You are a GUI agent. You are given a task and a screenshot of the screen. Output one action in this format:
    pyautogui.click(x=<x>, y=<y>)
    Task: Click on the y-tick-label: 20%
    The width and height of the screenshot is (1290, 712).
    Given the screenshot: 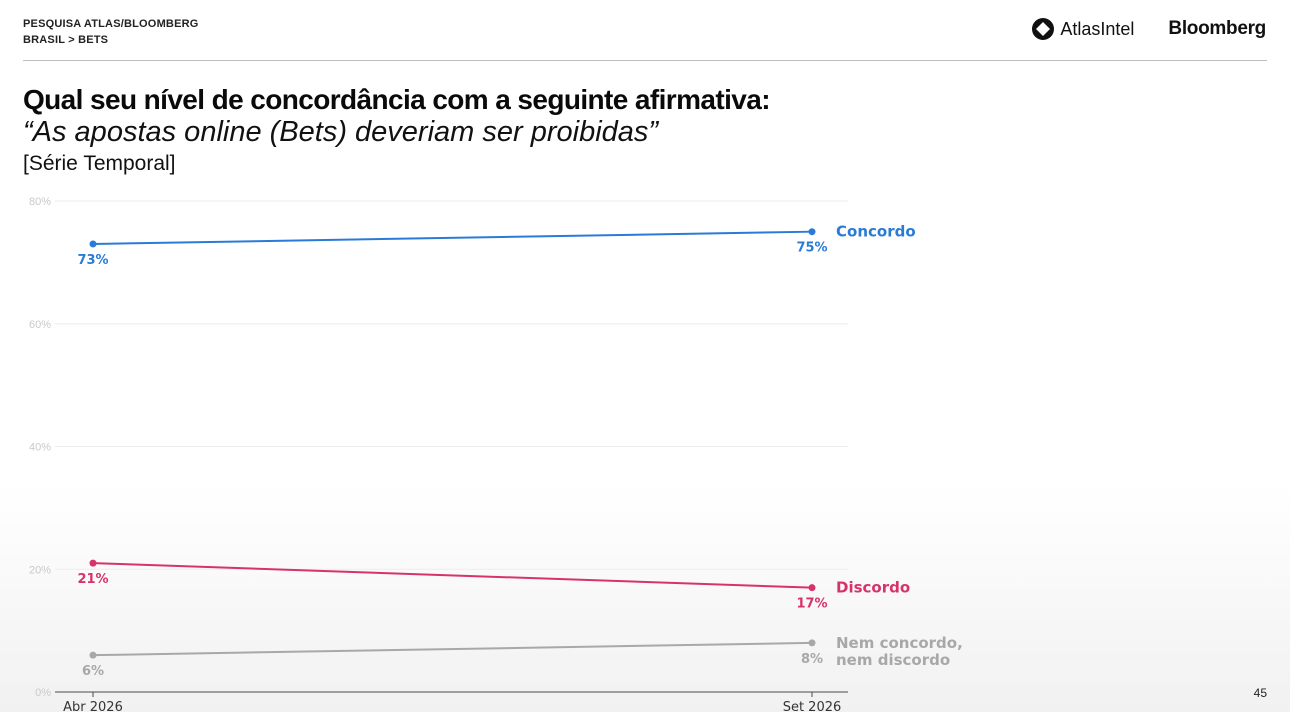 What is the action you would take?
    pyautogui.click(x=40, y=570)
    